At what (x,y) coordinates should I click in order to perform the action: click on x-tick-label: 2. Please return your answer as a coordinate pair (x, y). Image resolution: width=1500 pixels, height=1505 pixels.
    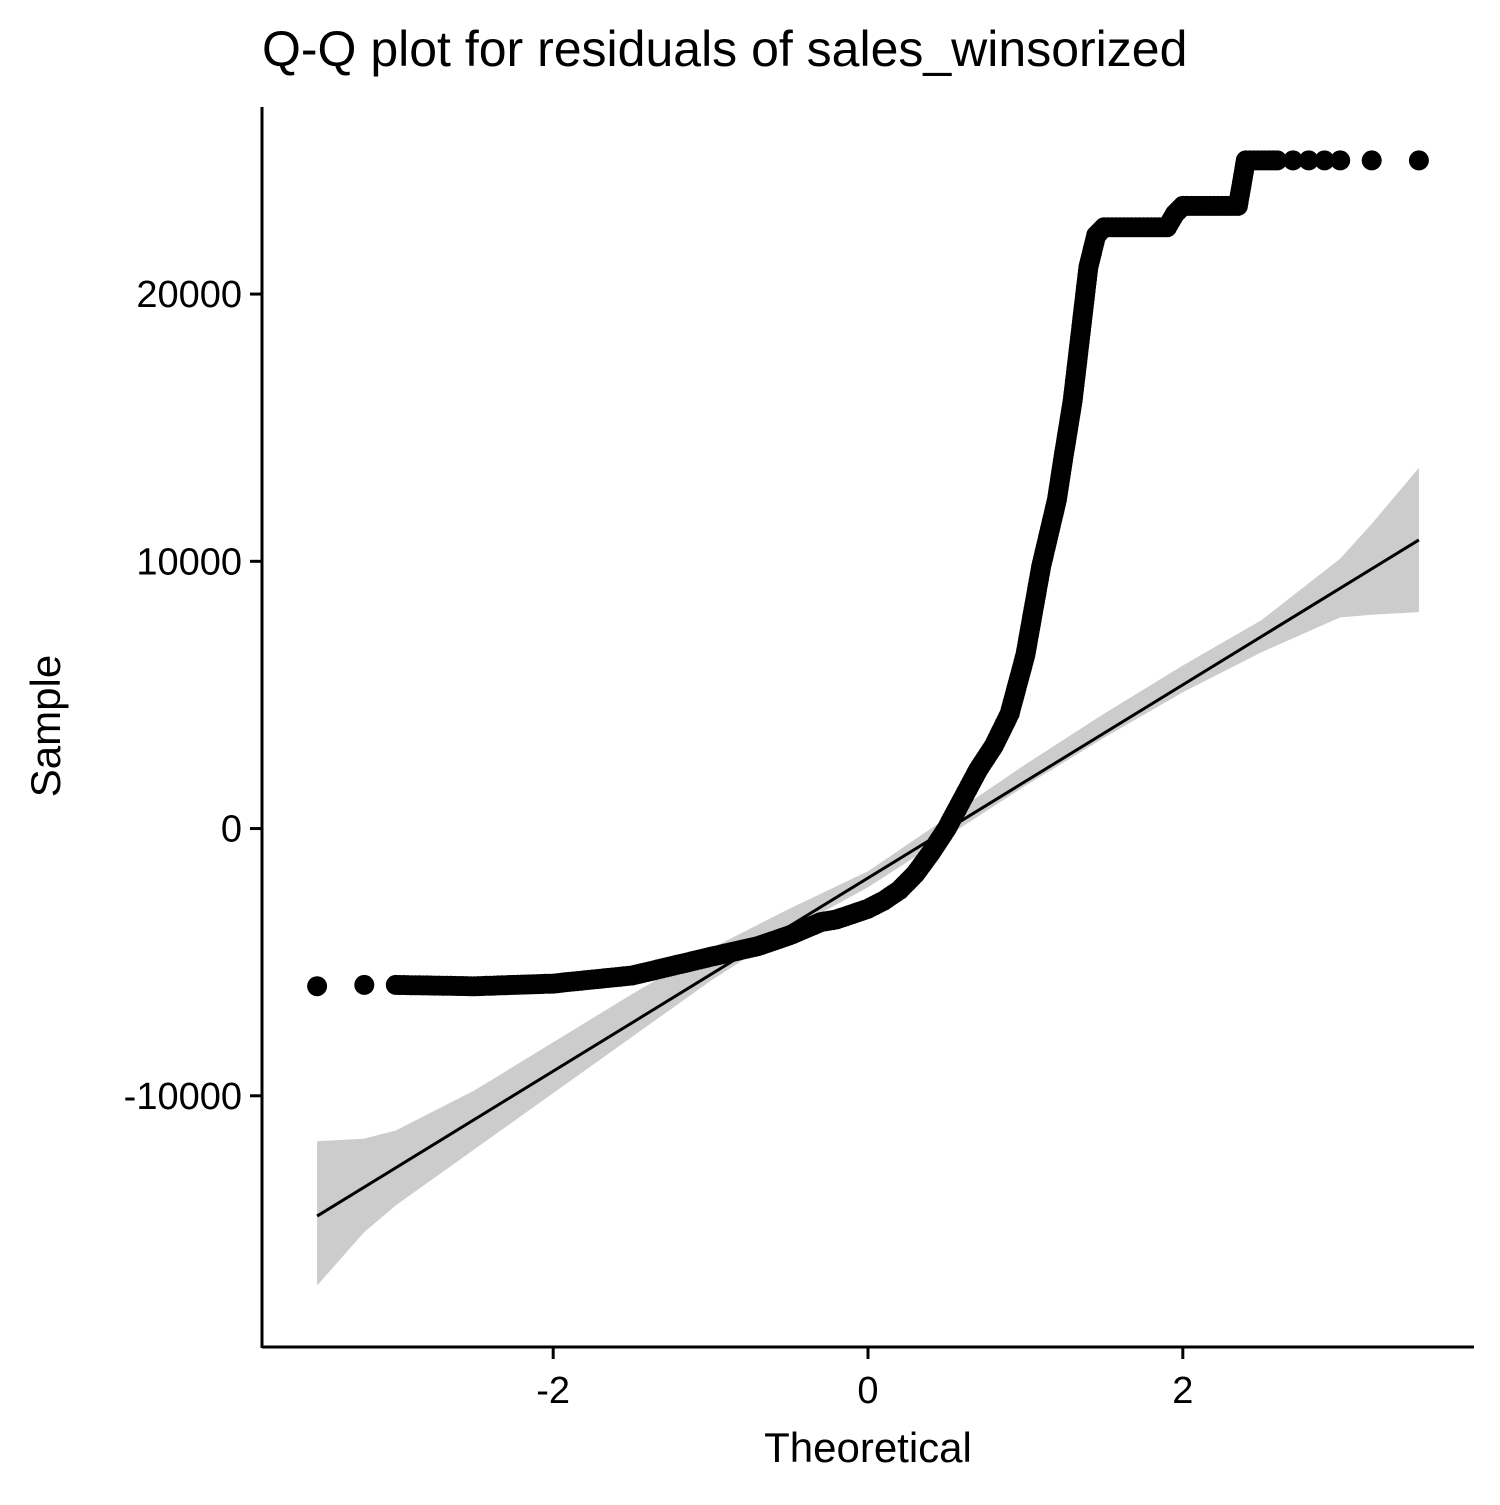
    Looking at the image, I should click on (1182, 1391).